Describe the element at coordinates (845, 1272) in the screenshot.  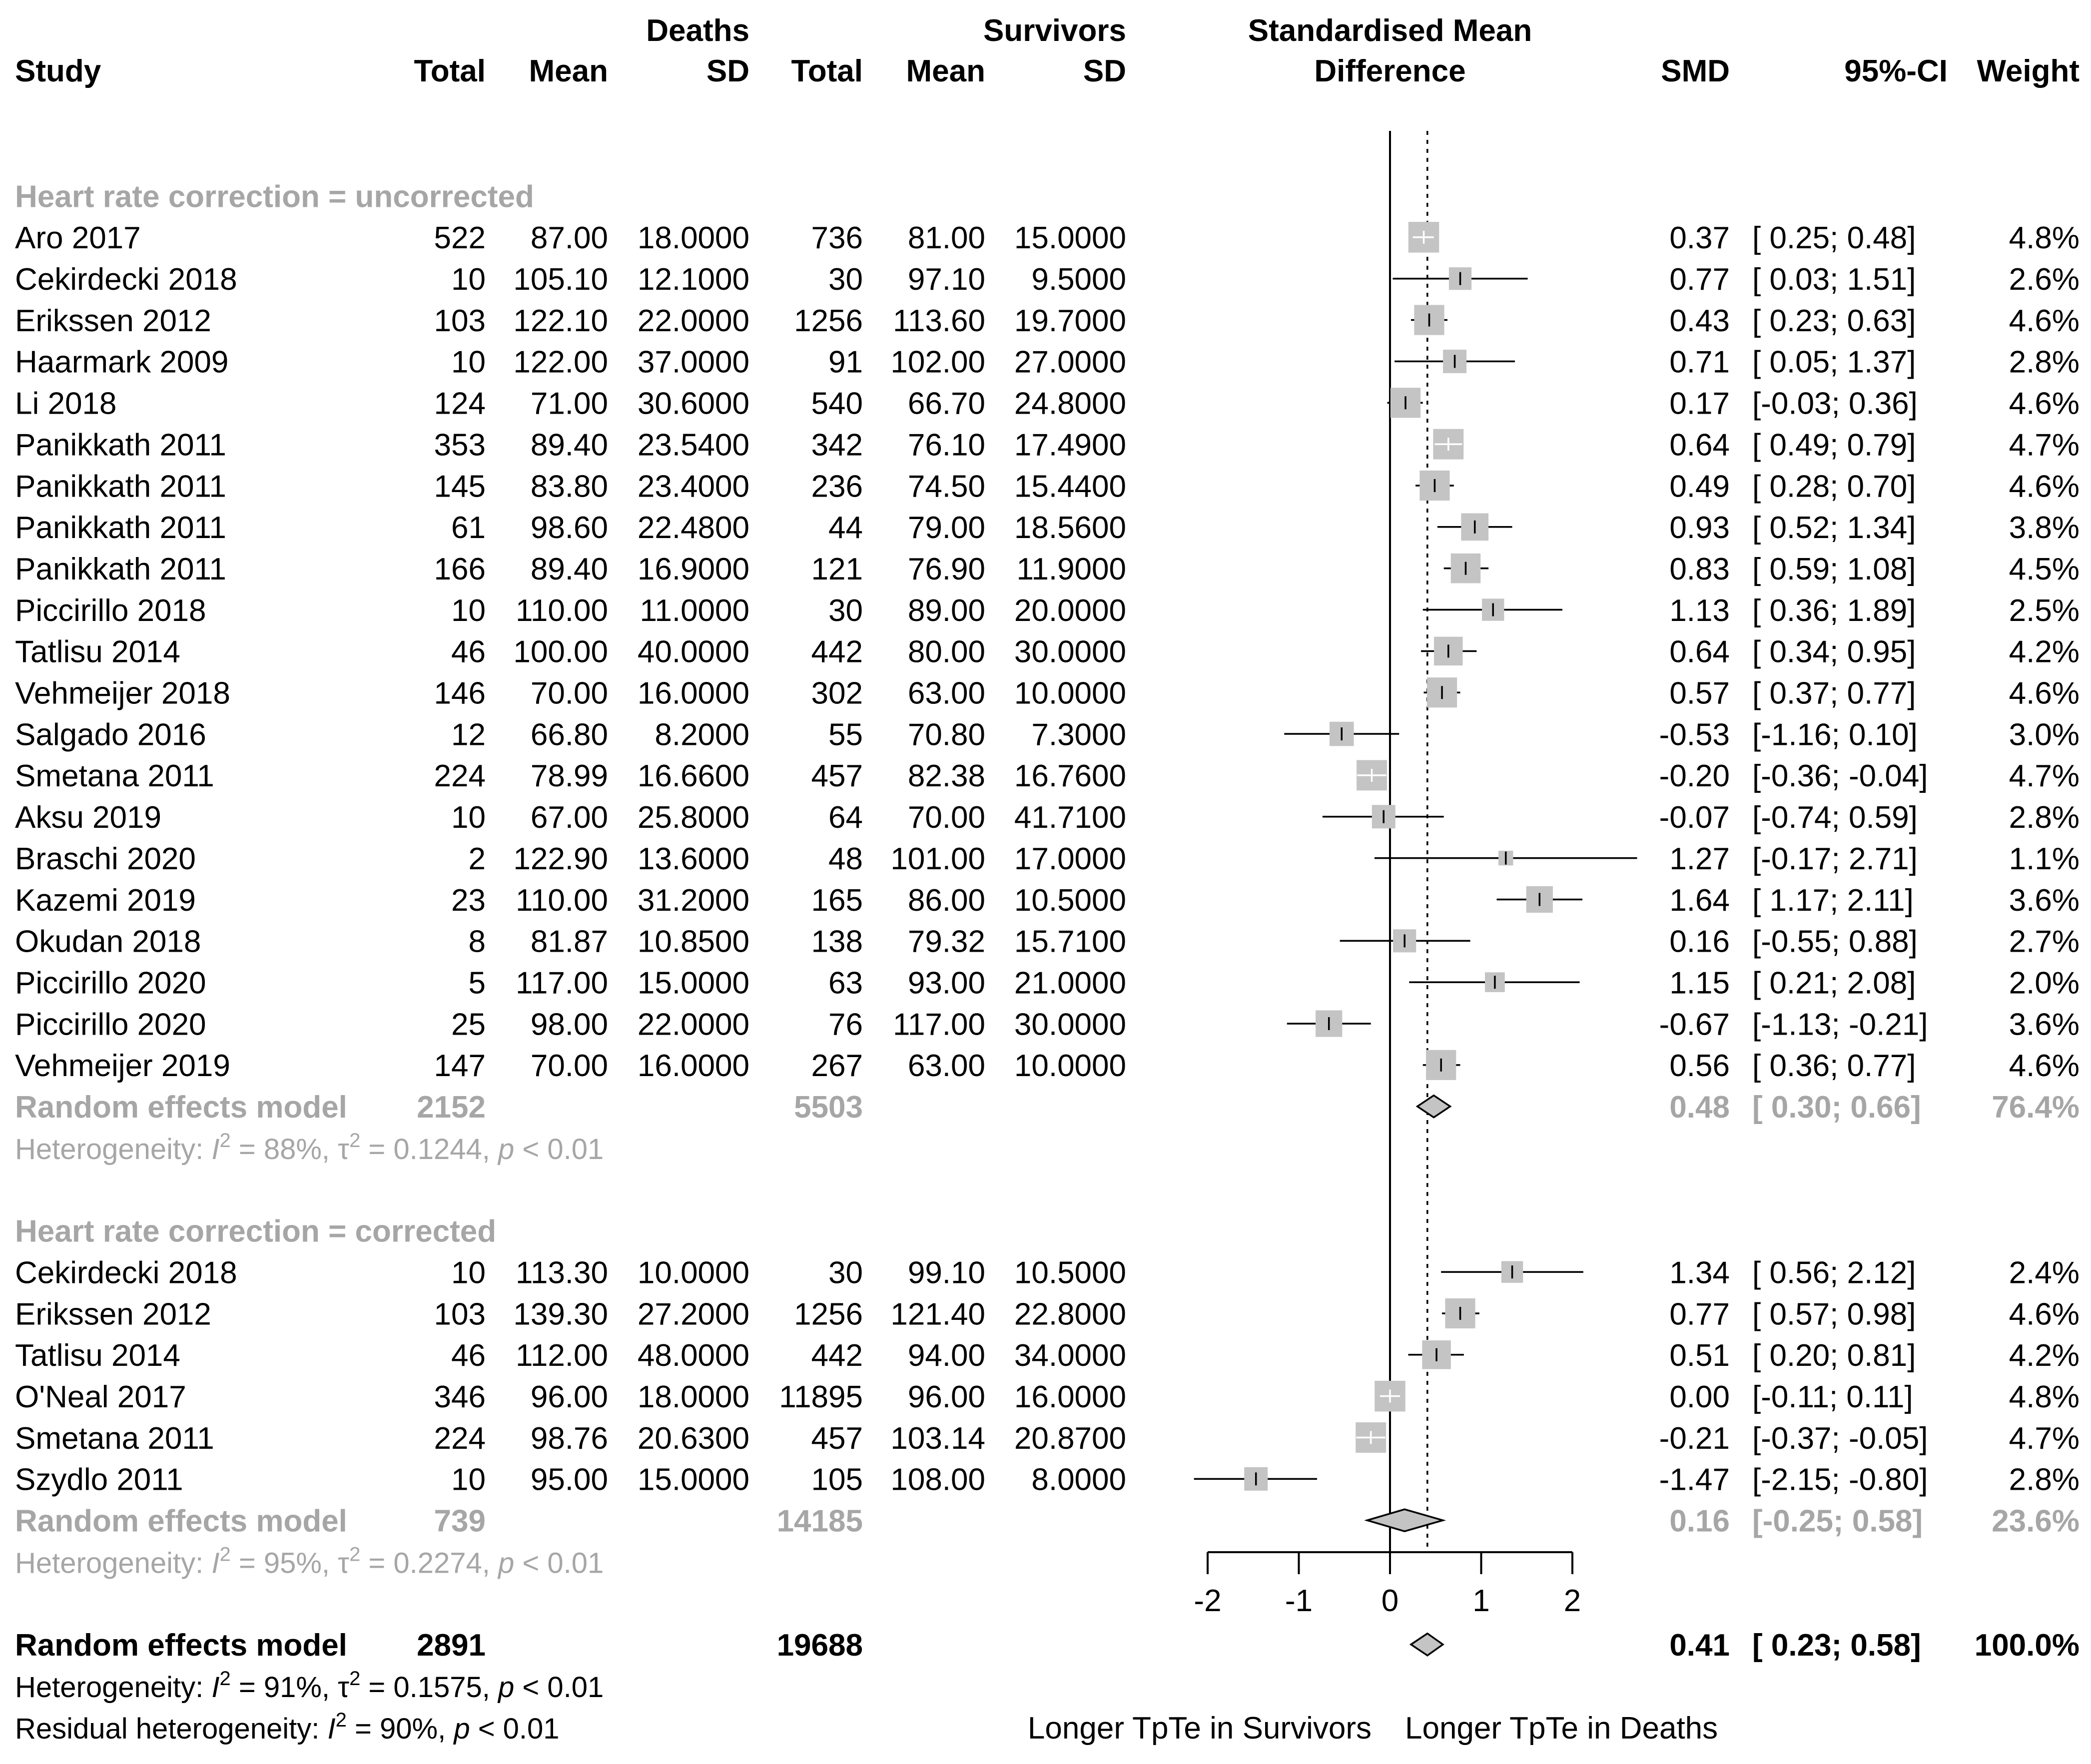
I see `study-1-0-survivors-total: 30` at that location.